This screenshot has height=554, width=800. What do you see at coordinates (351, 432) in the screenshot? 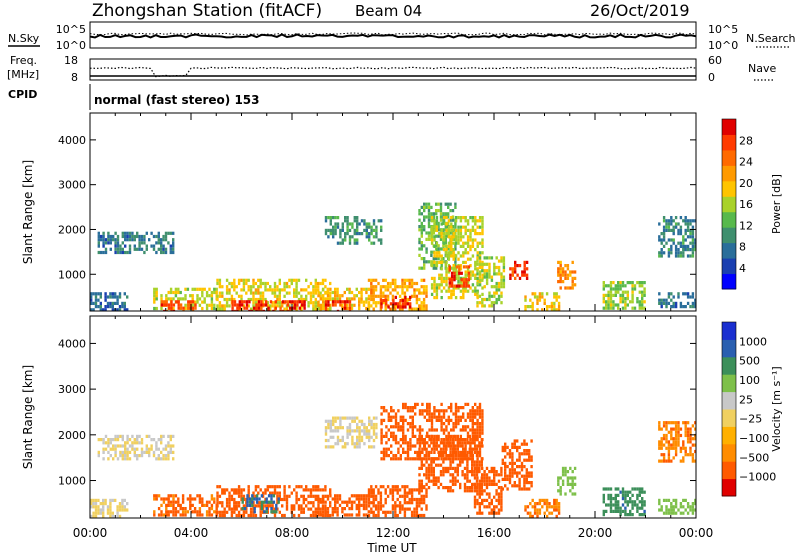
I see `data-region` at bounding box center [351, 432].